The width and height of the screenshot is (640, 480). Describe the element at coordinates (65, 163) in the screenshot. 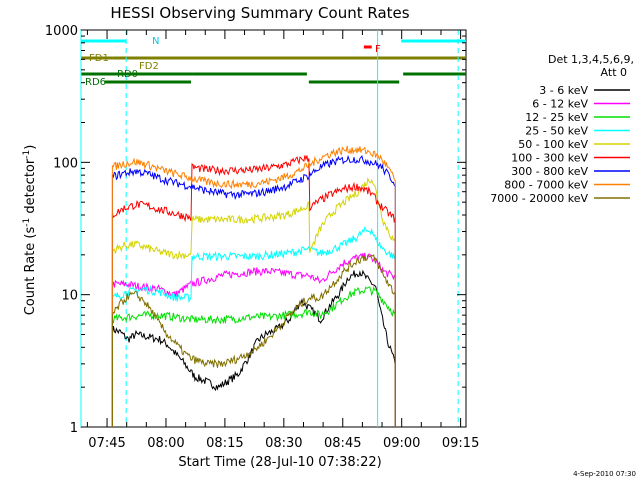

I see `y-tick-label: 100` at that location.